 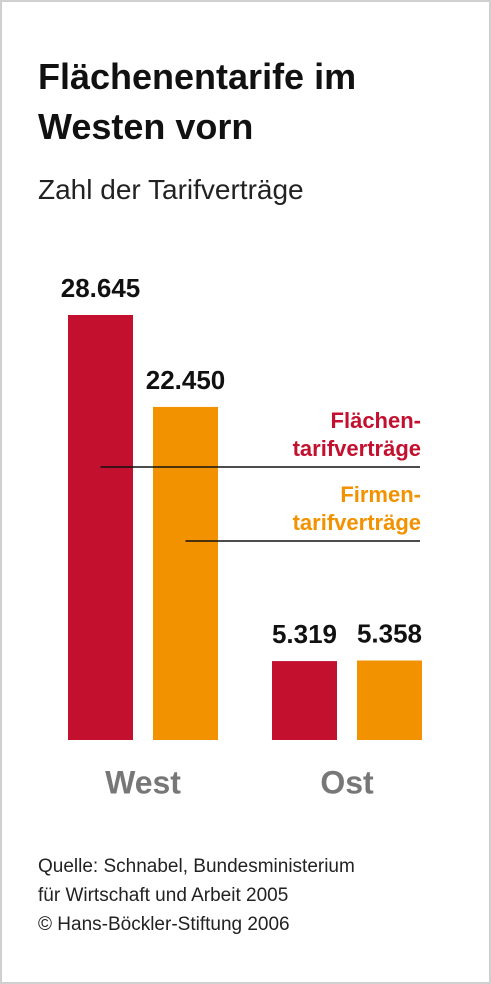 I want to click on legend-entry: Flächen- tarifverträge, so click(x=356, y=434).